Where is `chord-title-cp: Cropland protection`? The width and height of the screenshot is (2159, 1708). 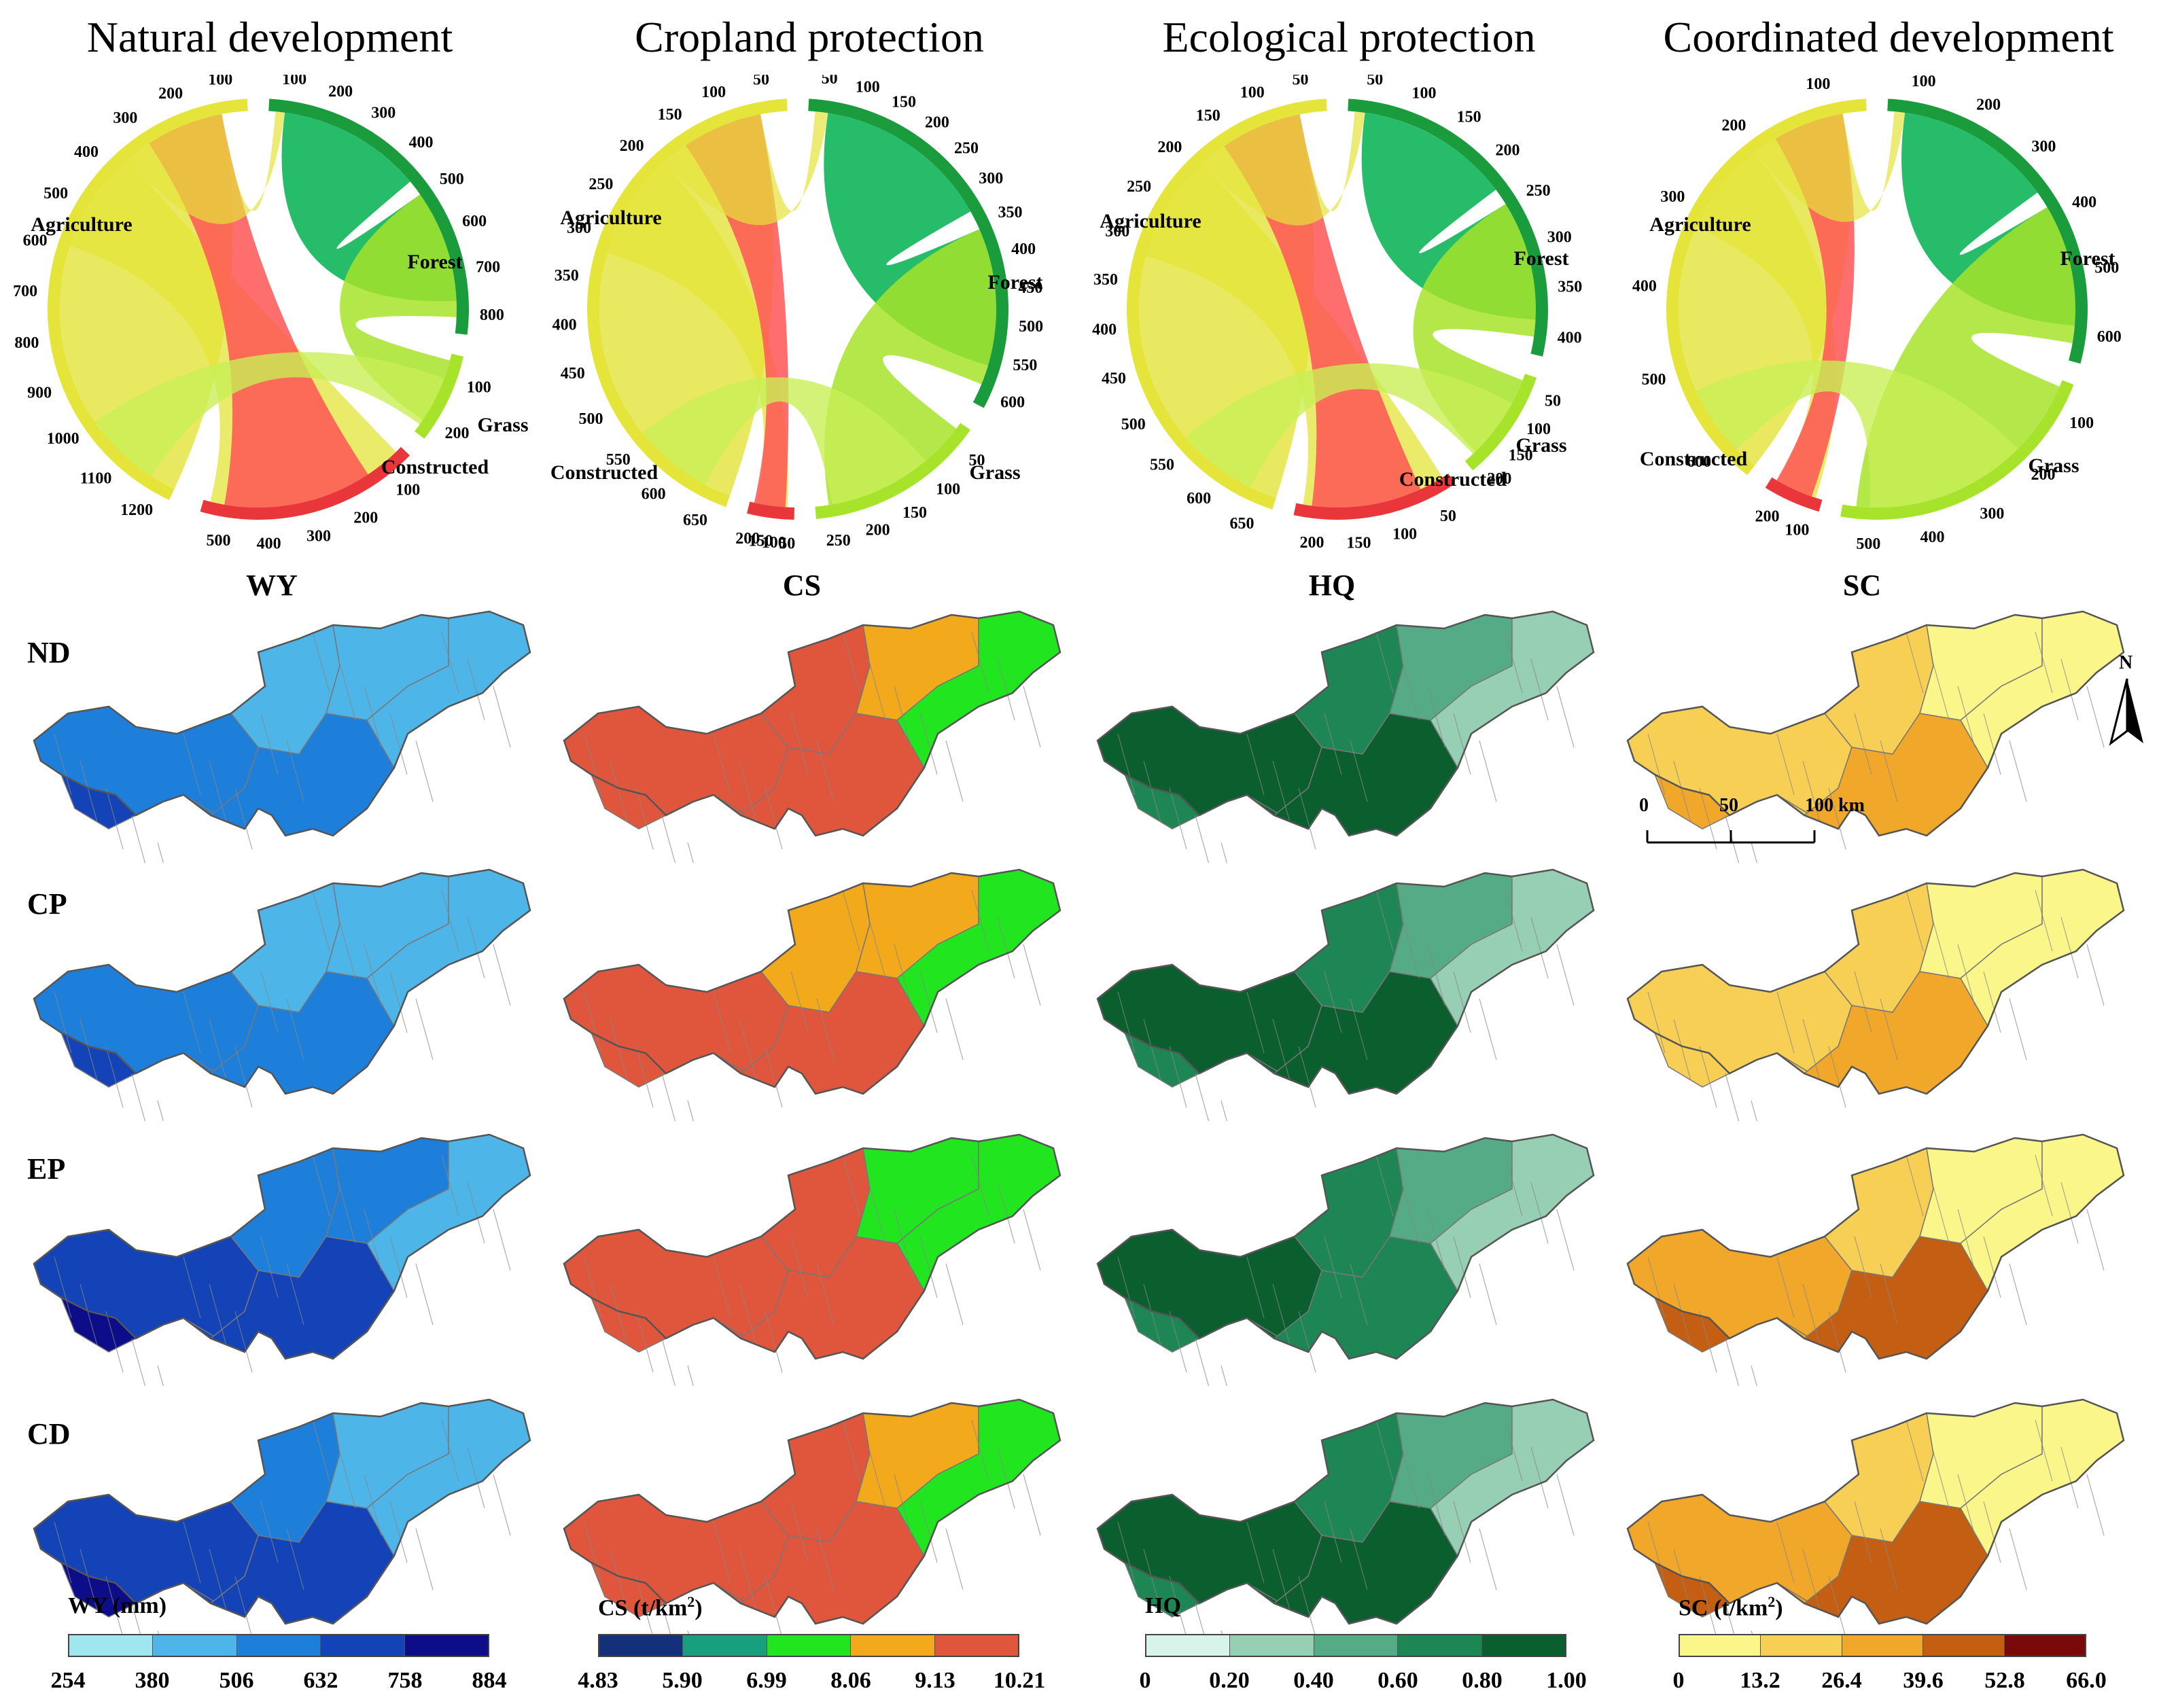
chord-title-cp: Cropland protection is located at coordinates (809, 37).